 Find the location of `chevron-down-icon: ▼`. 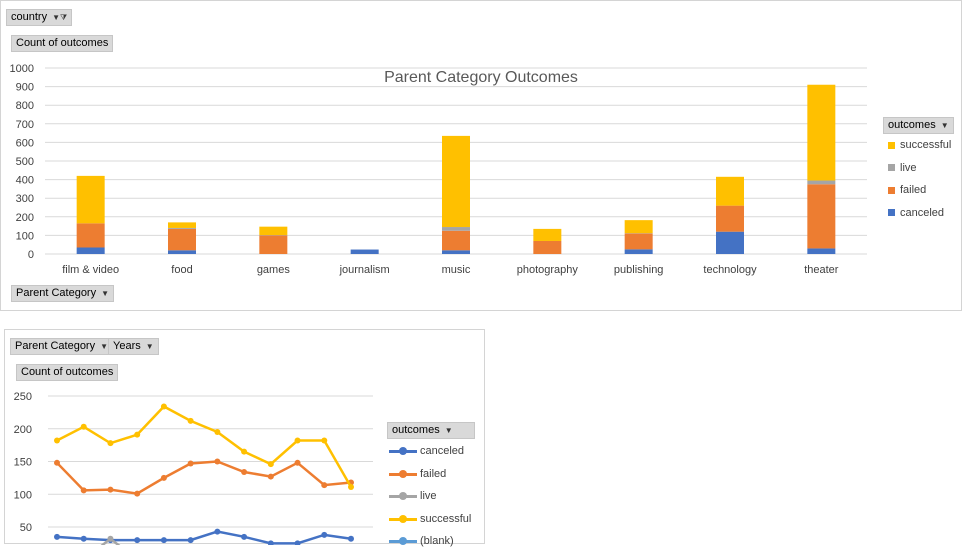

chevron-down-icon: ▼ is located at coordinates (945, 125).